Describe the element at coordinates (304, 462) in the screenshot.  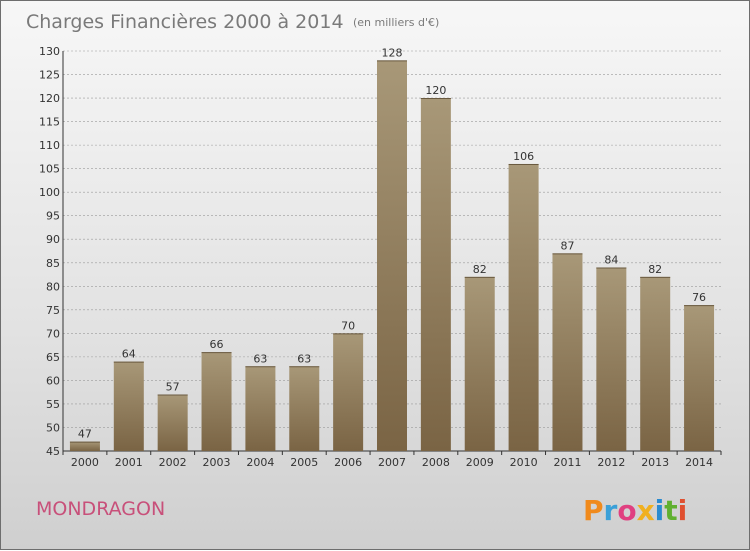
I see `x-tick-label: 2005` at that location.